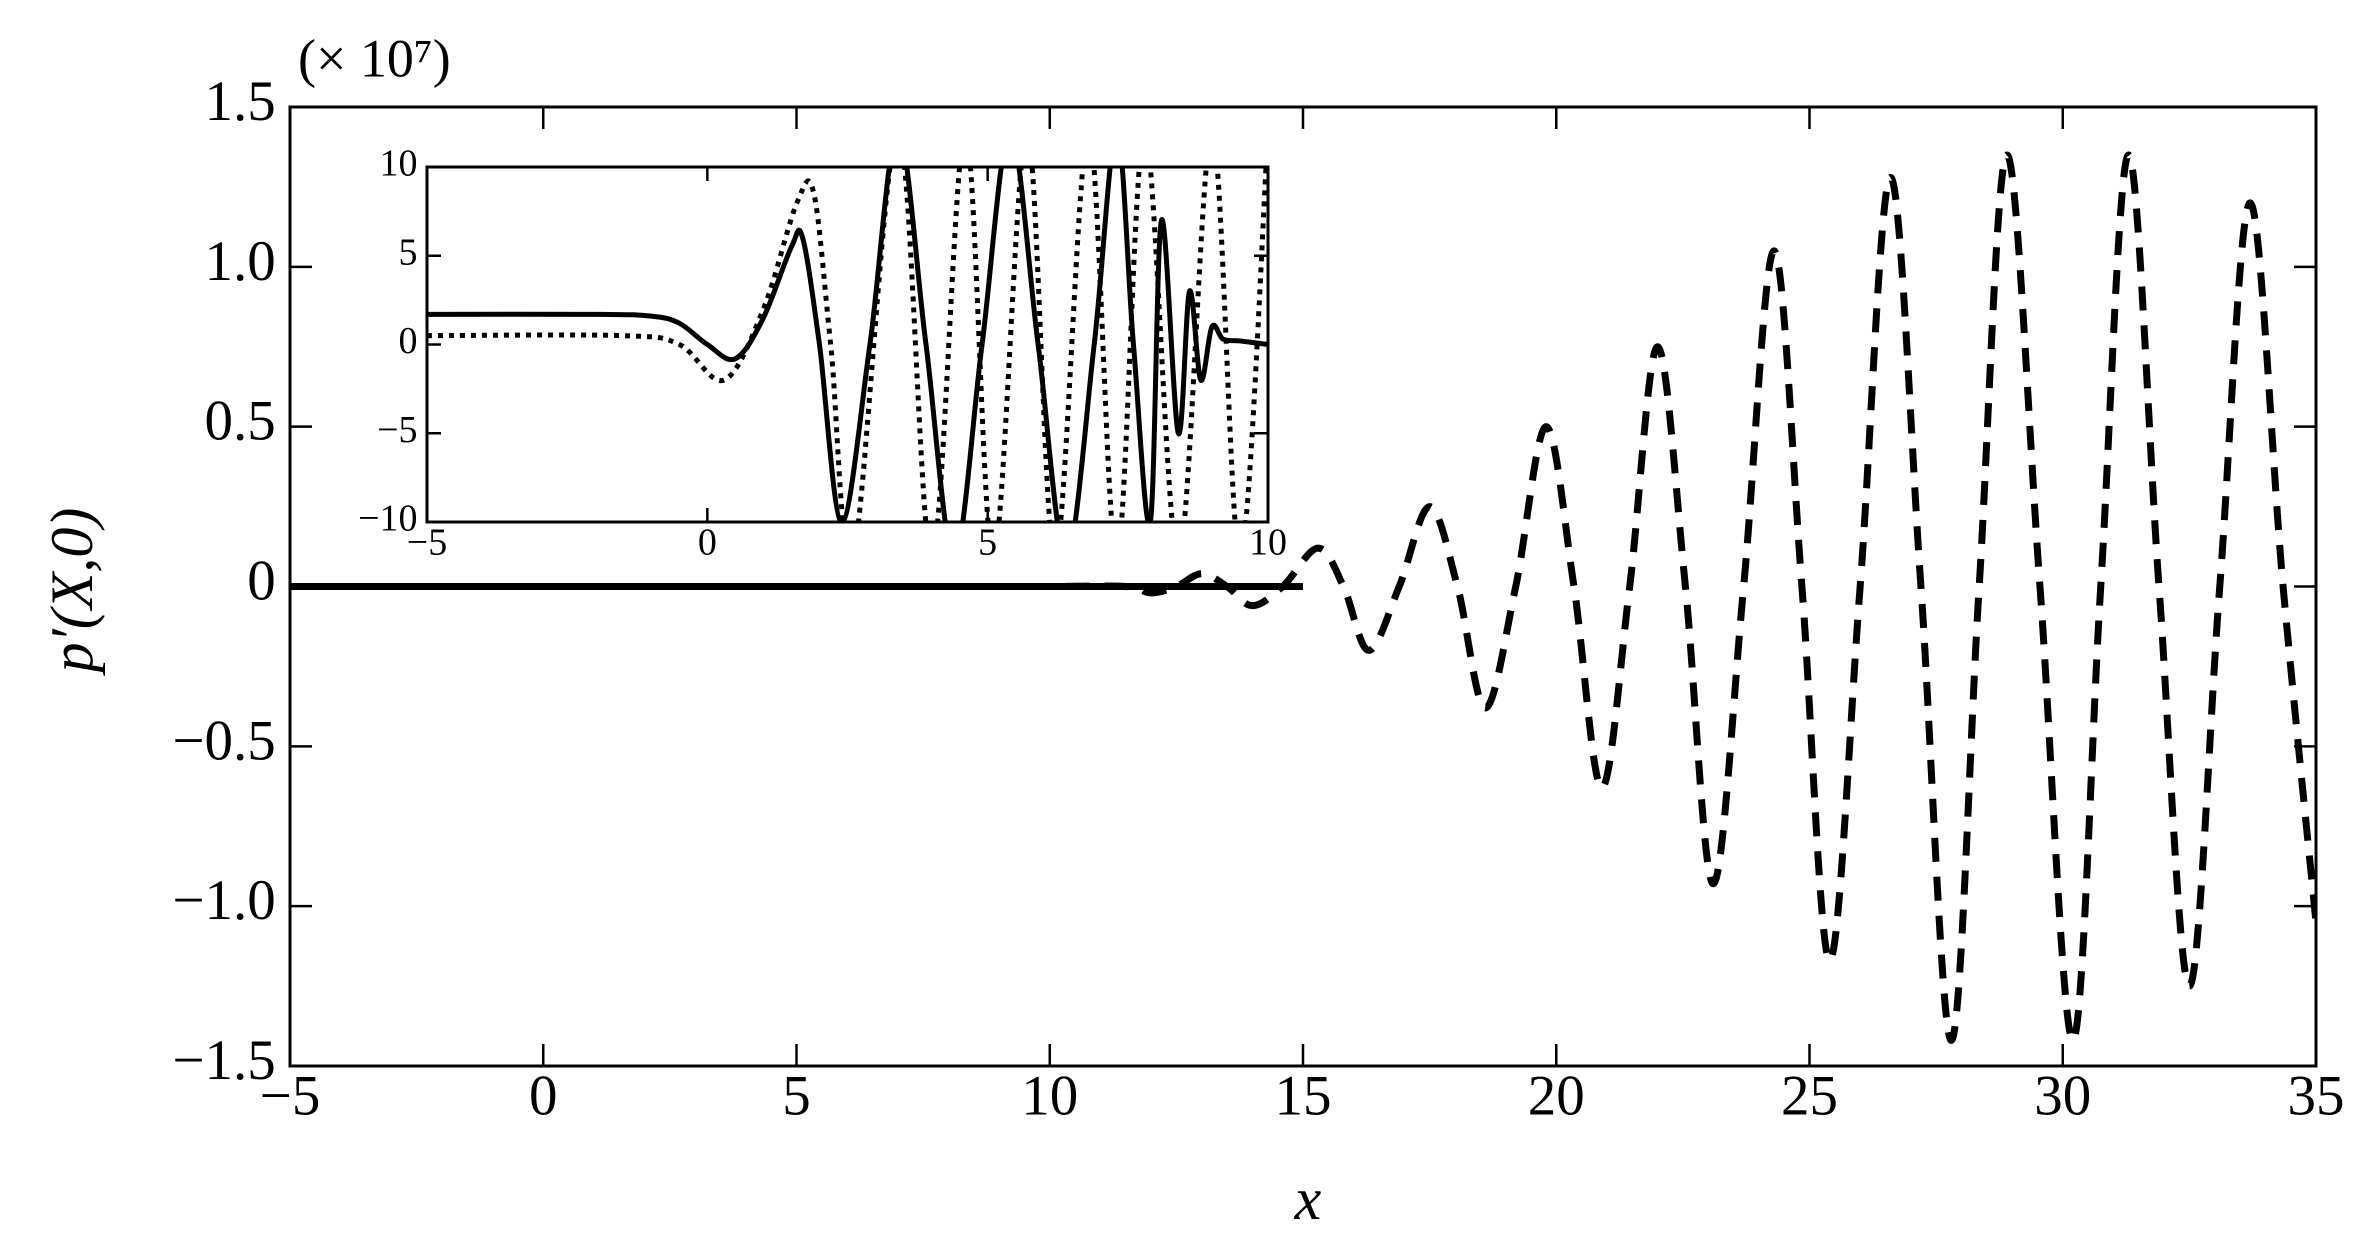  Describe the element at coordinates (1556, 1095) in the screenshot. I see `x-tick-label: 20` at that location.